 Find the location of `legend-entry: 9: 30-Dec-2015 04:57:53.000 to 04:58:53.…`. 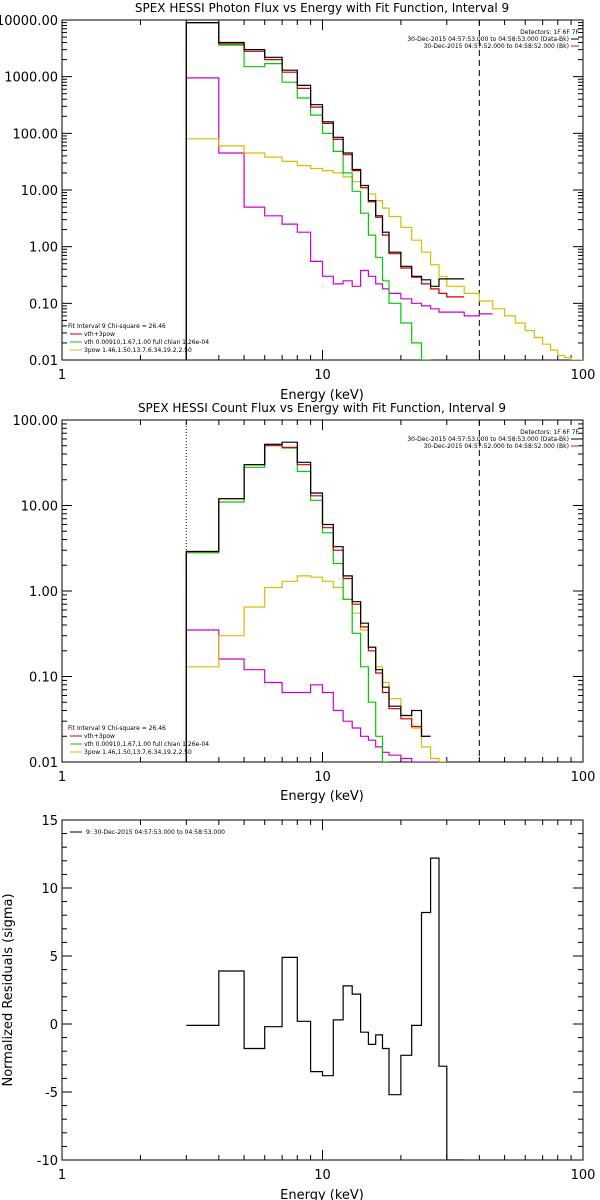

legend-entry: 9: 30-Dec-2015 04:57:53.000 to 04:58:53.… is located at coordinates (155, 832).